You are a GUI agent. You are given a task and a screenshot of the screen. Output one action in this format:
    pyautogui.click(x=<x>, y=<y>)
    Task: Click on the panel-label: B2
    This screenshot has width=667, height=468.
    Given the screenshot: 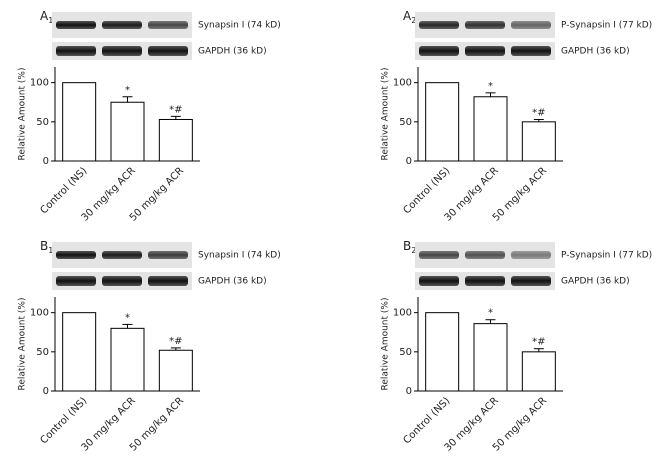 What is the action you would take?
    pyautogui.click(x=409, y=247)
    